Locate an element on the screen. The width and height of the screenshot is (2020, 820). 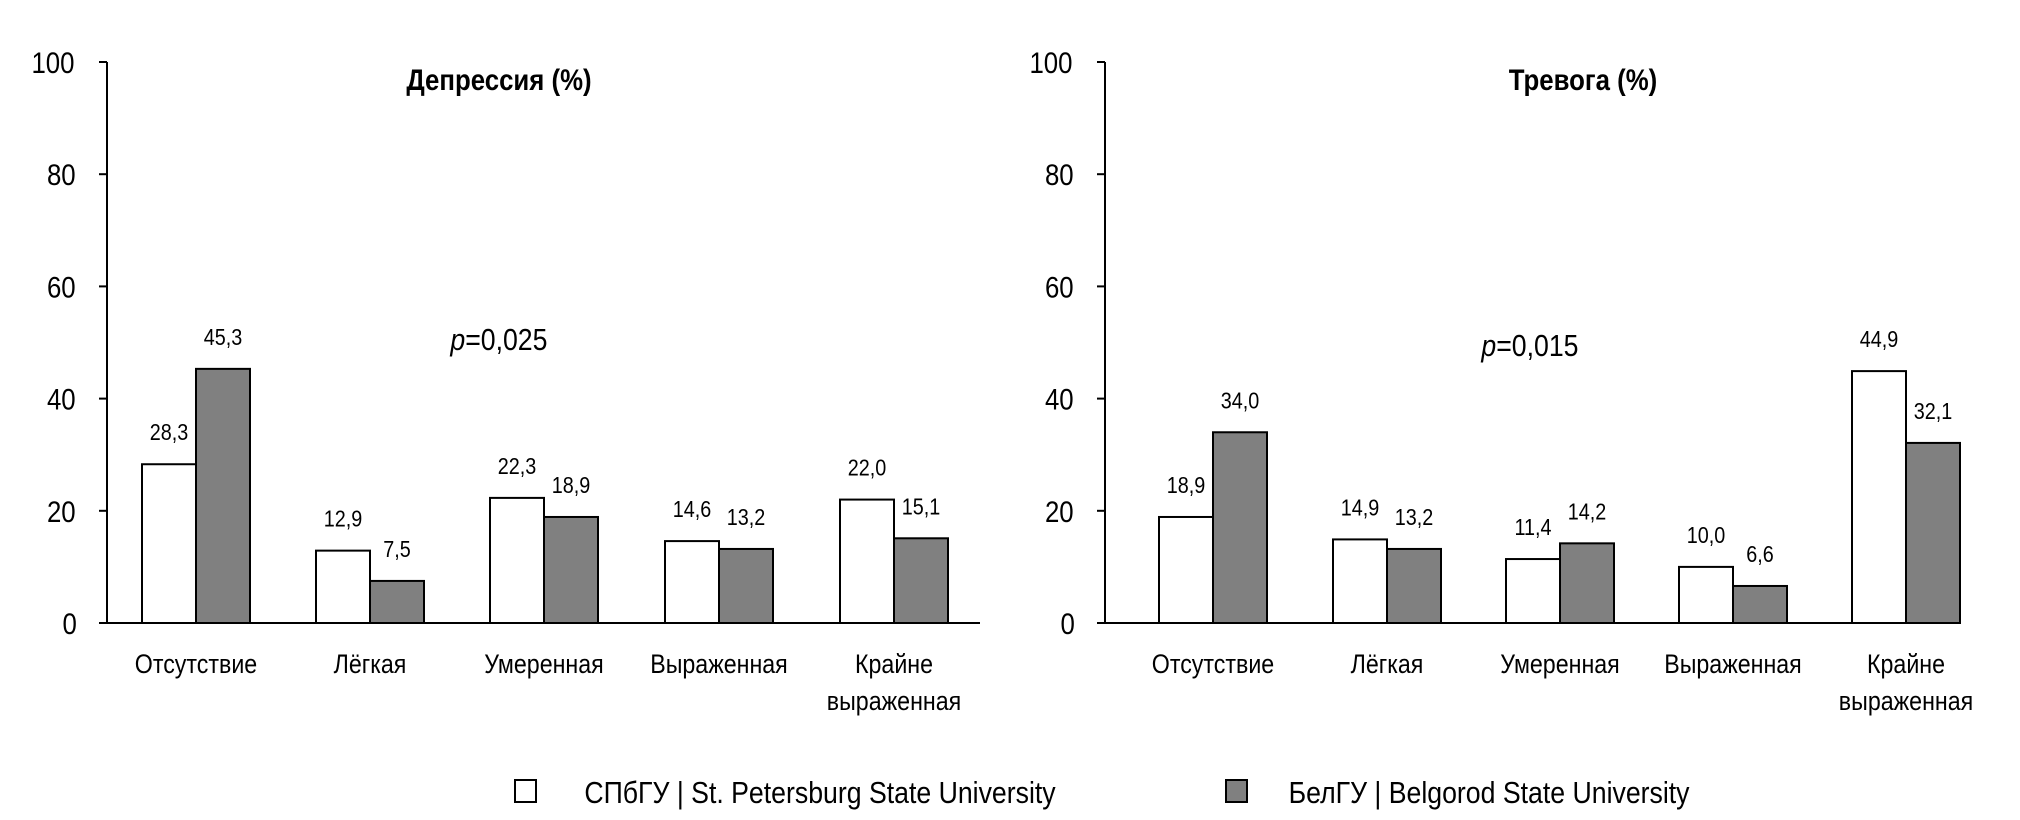
data-label: 7,5 is located at coordinates (397, 550).